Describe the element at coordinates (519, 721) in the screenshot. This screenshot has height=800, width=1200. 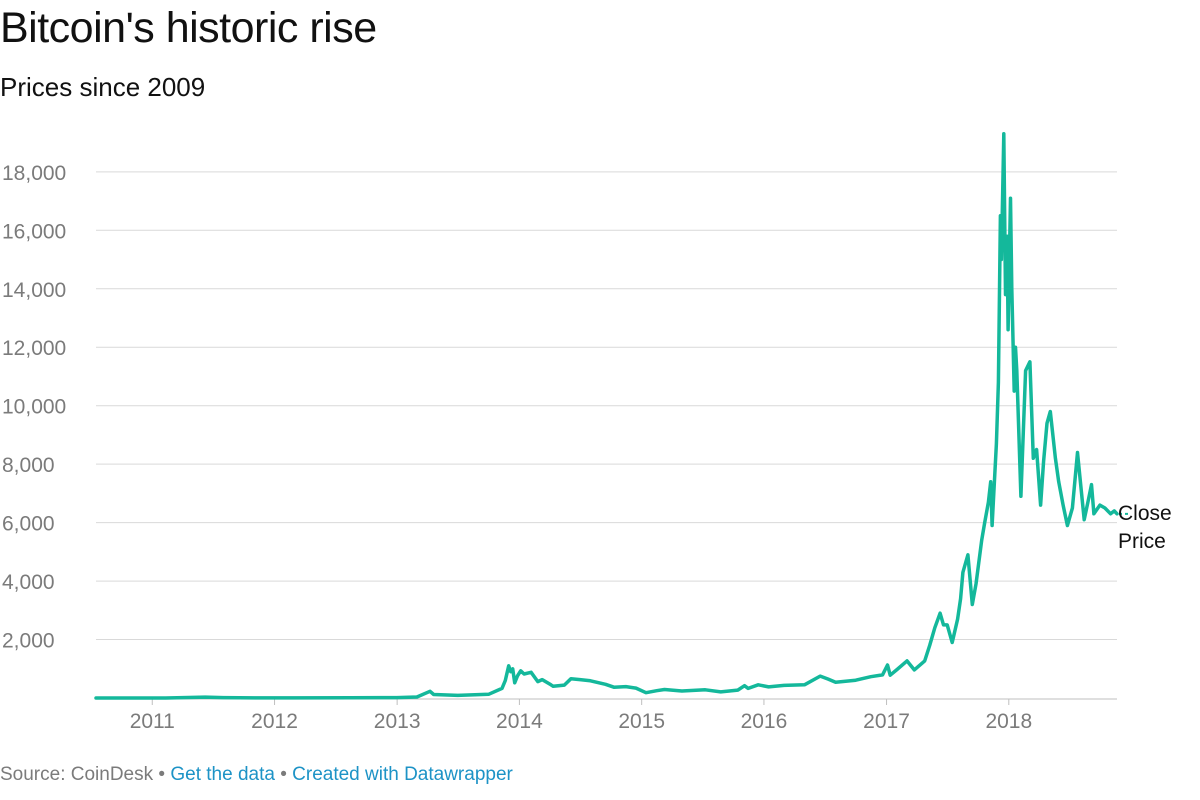
I see `x-tick-label: 2014` at that location.